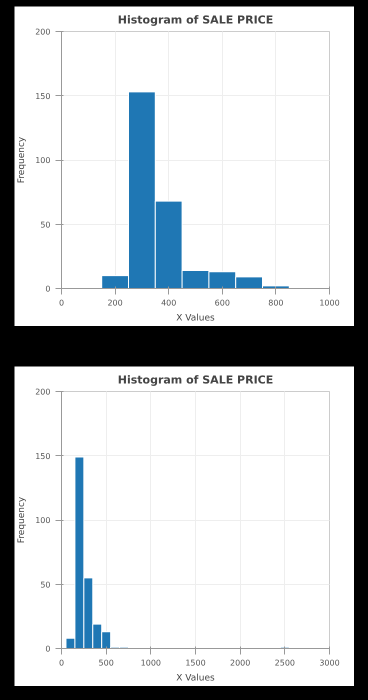 The image size is (368, 700). I want to click on x-tick-label: 2000, so click(240, 663).